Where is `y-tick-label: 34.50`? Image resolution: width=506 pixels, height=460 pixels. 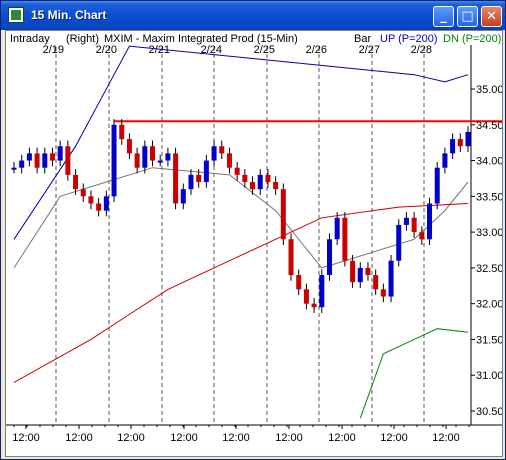 y-tick-label: 34.50 is located at coordinates (489, 126).